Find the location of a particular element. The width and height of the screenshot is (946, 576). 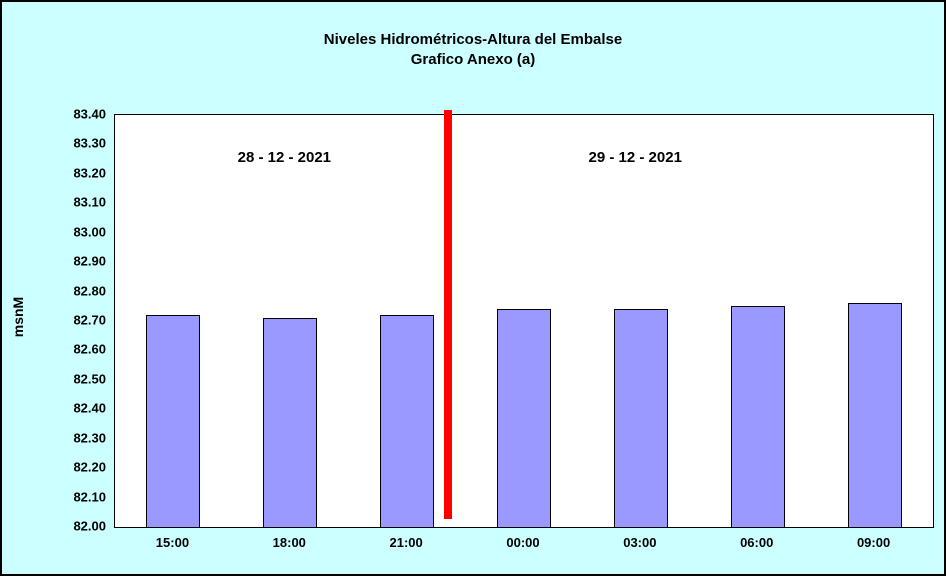

chart-title-line1: Niveles Hidrométricos-Altura del Embalse is located at coordinates (473, 39).